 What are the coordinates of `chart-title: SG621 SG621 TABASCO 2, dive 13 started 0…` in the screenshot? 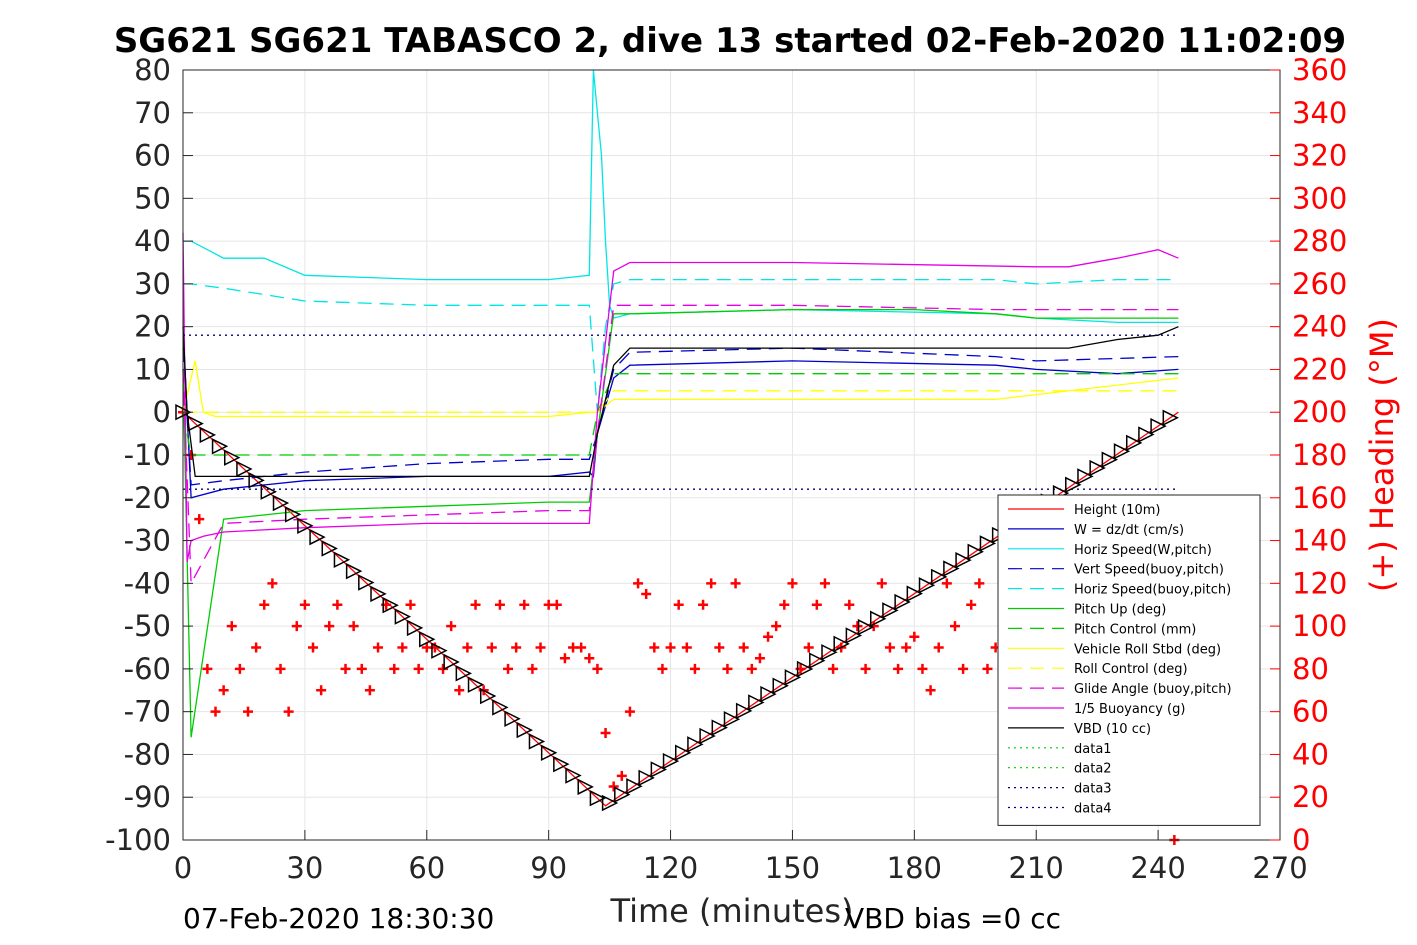 It's located at (730, 41).